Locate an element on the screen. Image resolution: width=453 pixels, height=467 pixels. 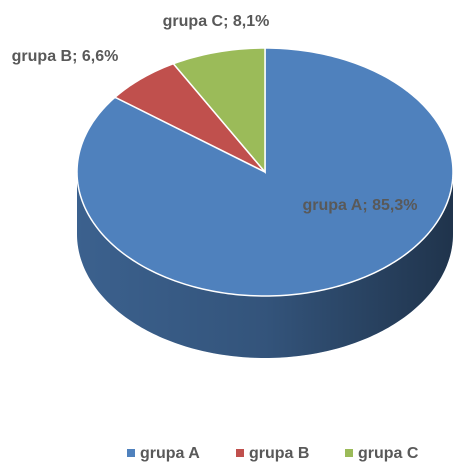
legend-label: grupa A is located at coordinates (170, 453).